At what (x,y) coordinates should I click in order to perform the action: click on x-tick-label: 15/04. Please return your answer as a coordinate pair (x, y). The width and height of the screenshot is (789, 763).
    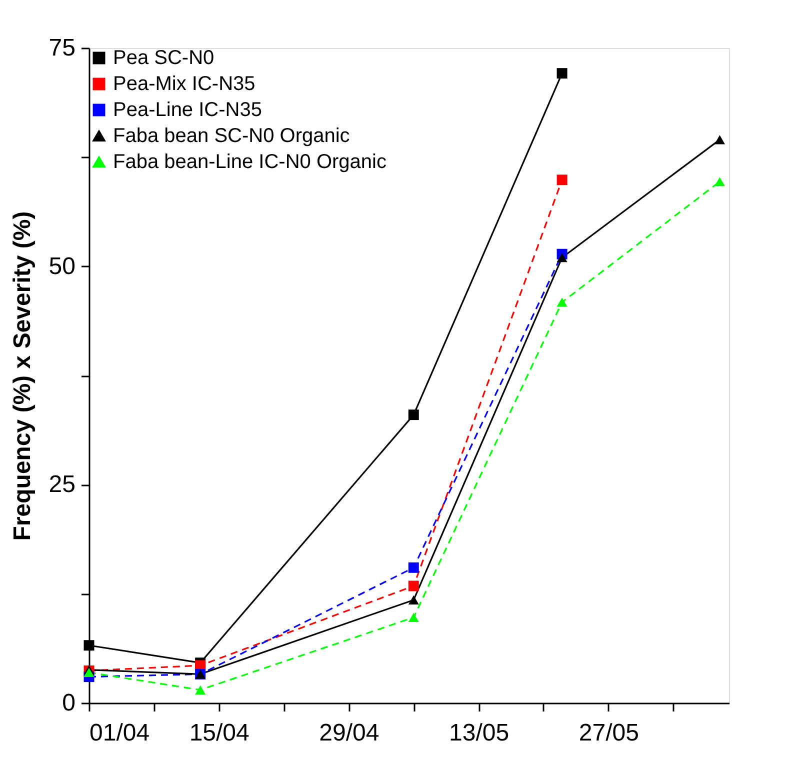
    Looking at the image, I should click on (219, 733).